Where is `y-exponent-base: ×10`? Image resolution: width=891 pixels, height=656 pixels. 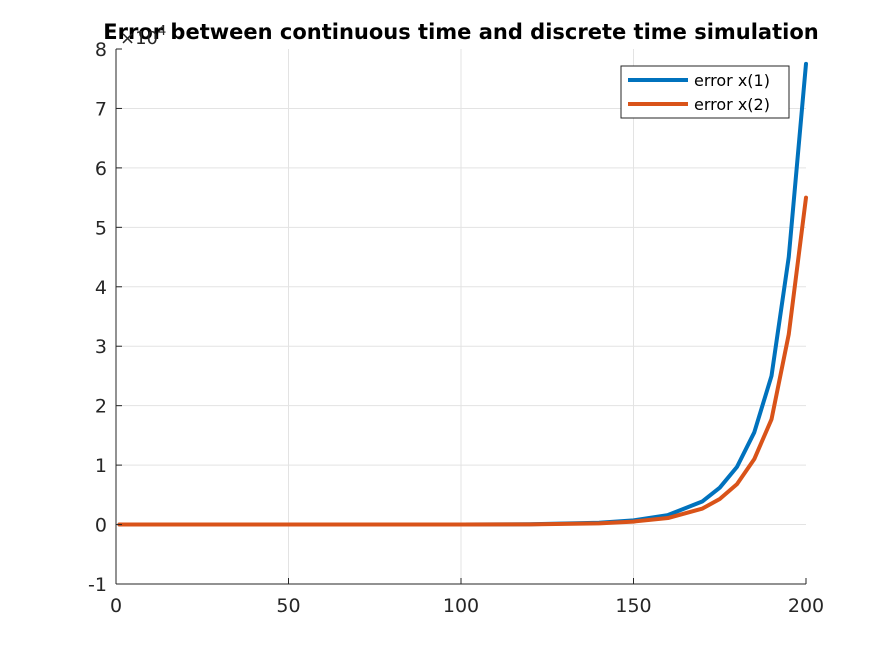
y-exponent-base: ×10 is located at coordinates (139, 38).